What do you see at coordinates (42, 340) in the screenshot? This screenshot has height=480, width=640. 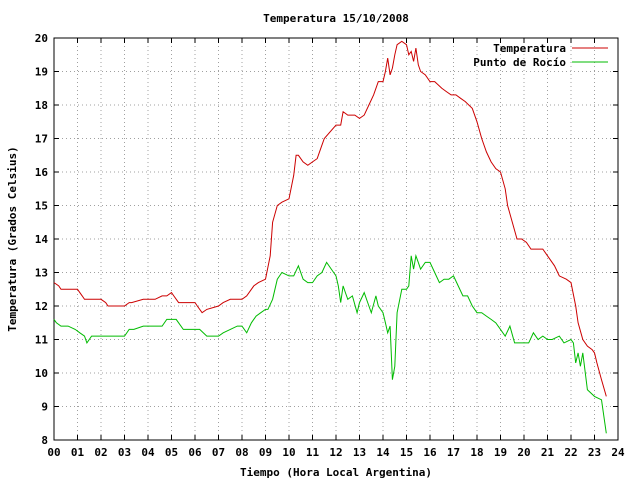 I see `y-tick-label: 11` at bounding box center [42, 340].